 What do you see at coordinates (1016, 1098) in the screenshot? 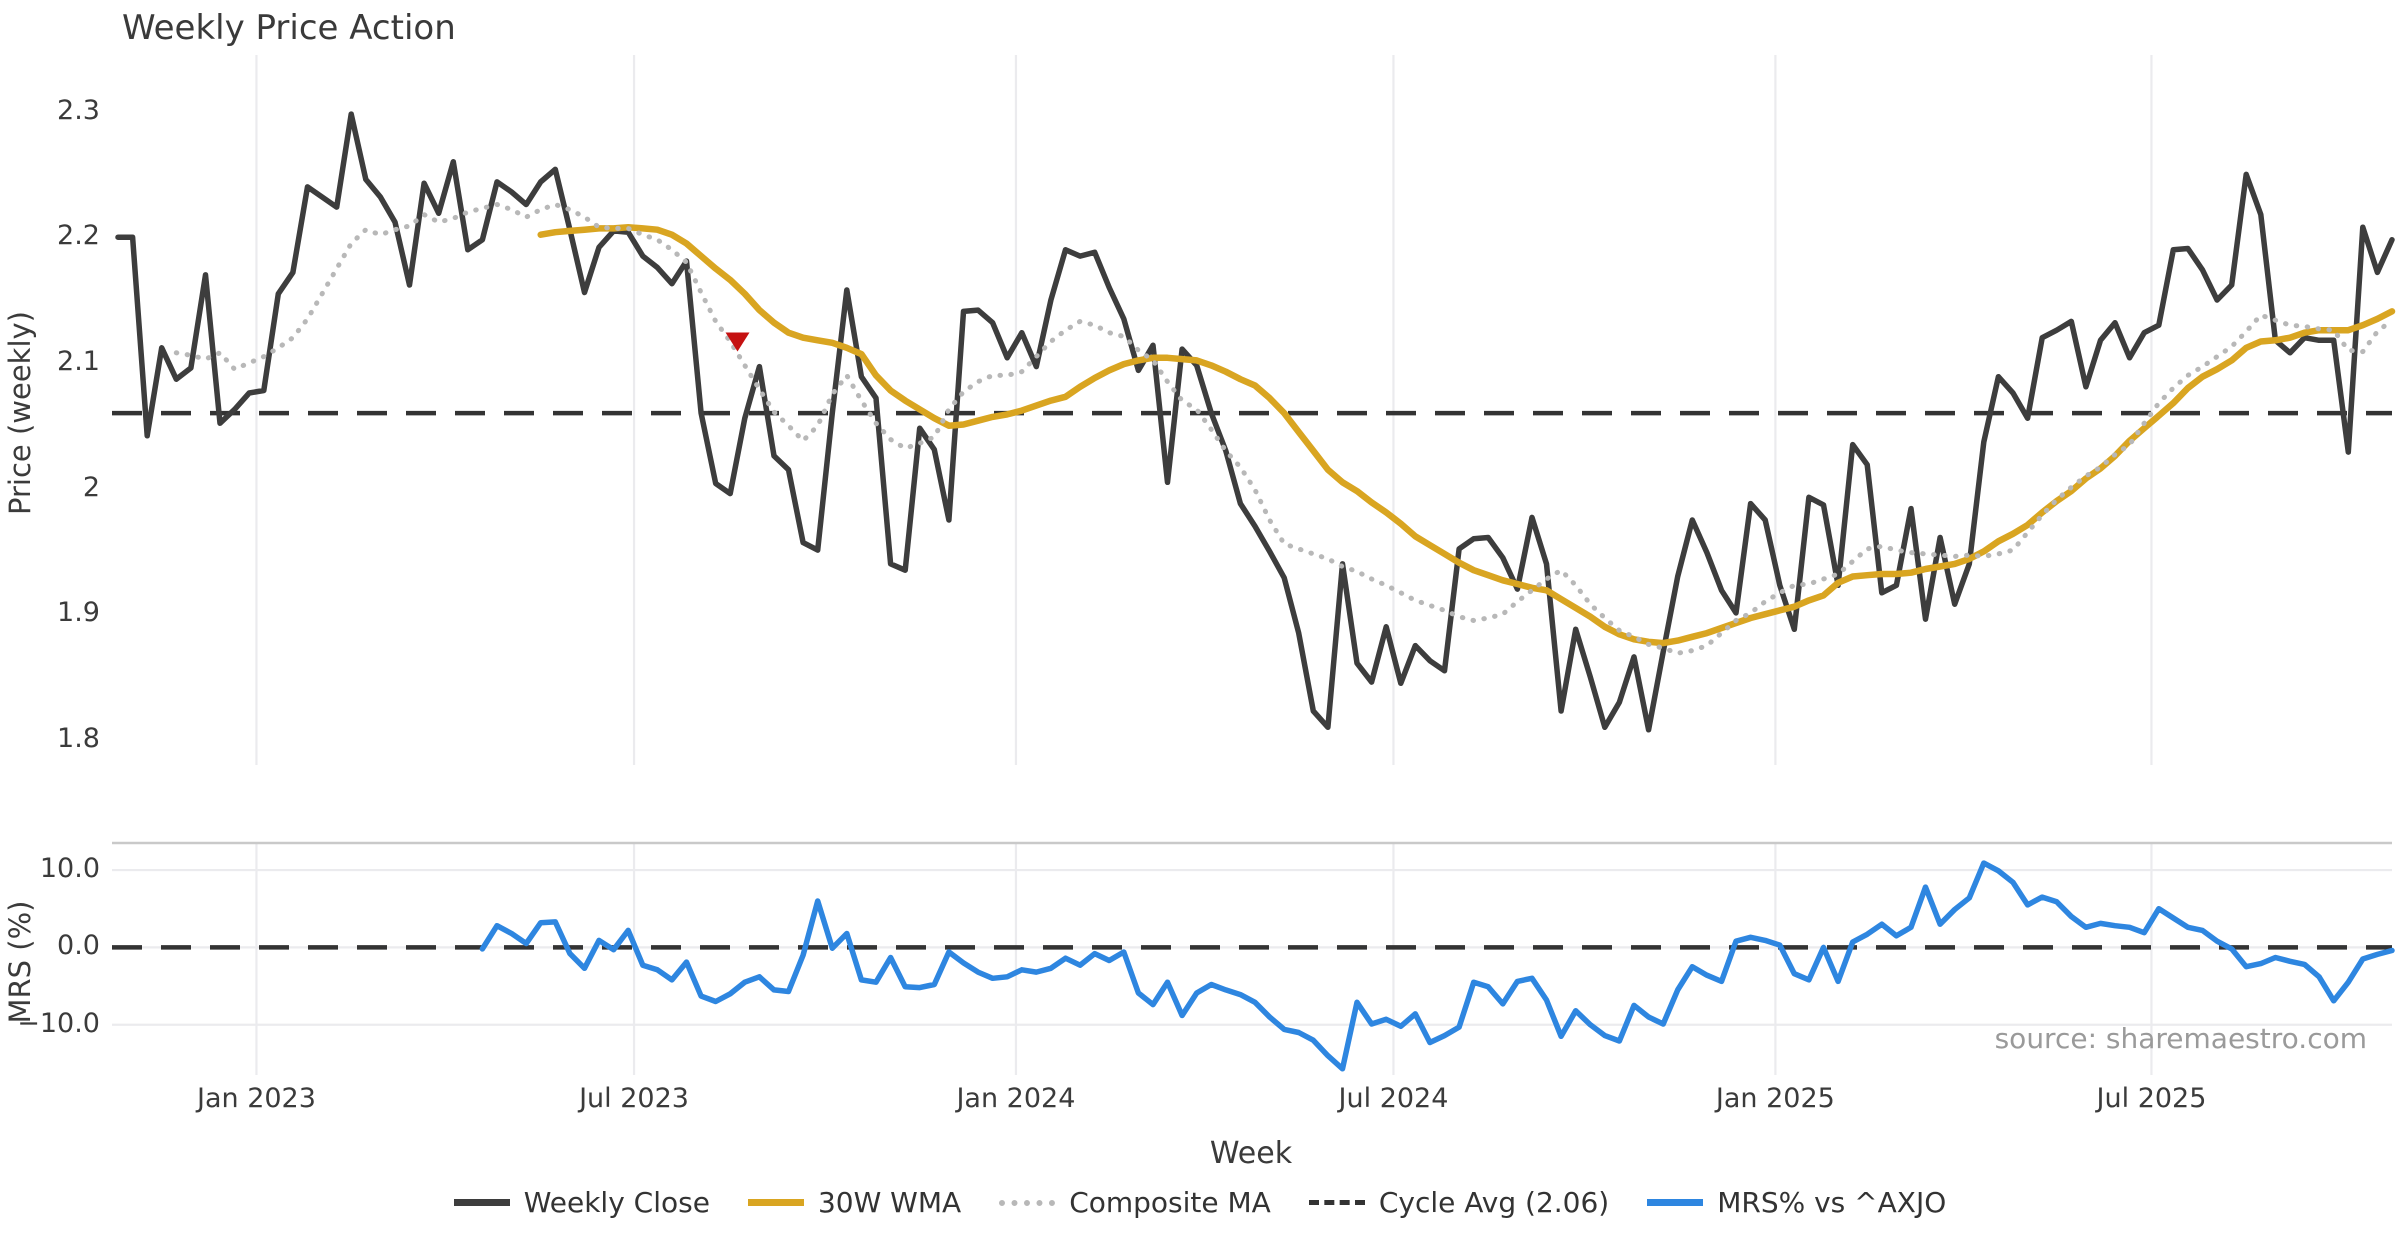
I see `x-tick-label: Jan 2024` at bounding box center [1016, 1098].